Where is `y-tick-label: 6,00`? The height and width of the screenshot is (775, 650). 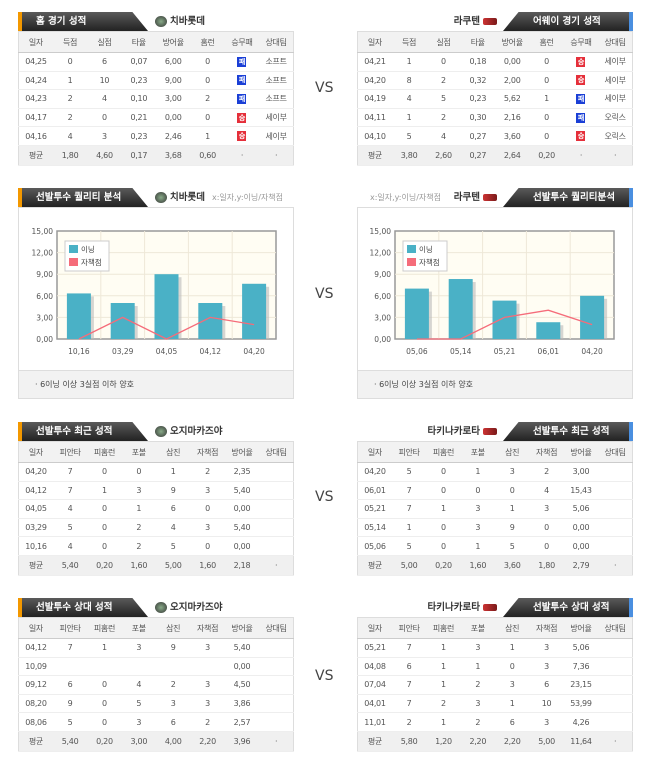 y-tick-label: 6,00 is located at coordinates (382, 296).